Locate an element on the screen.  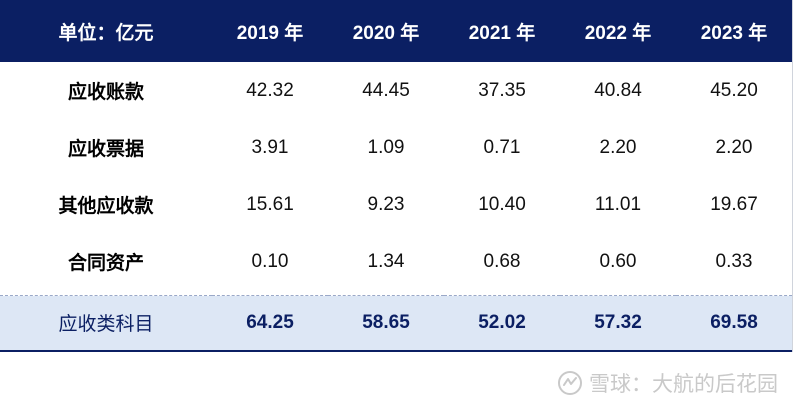
table-cell: 0.33 is located at coordinates (734, 261).